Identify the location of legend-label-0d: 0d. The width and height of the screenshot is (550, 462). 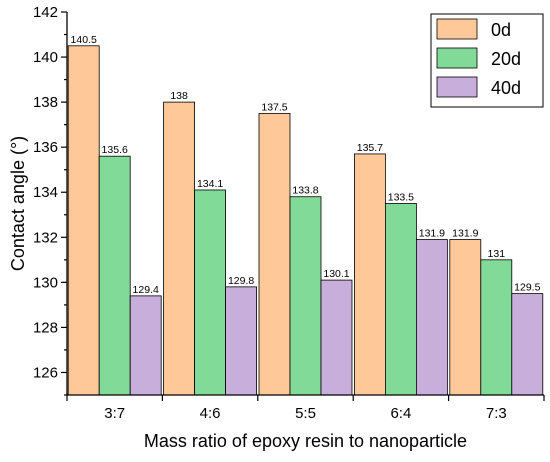
(501, 30).